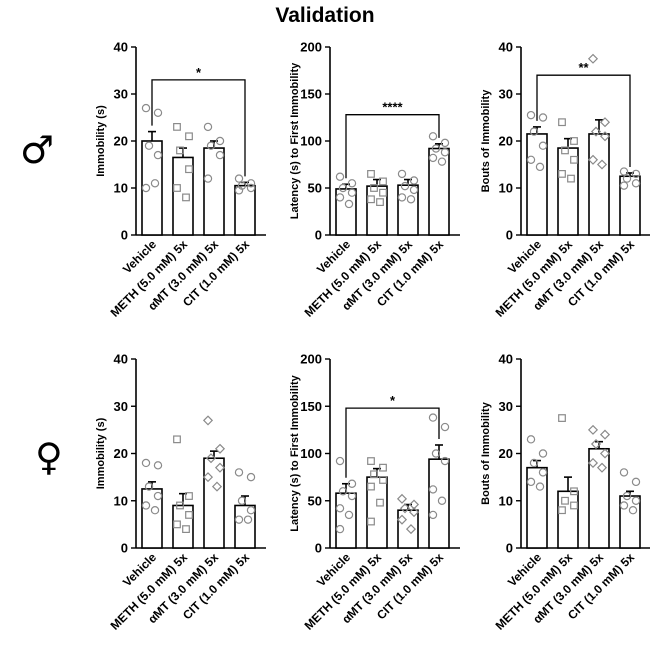 This screenshot has height=663, width=650. What do you see at coordinates (101, 141) in the screenshot?
I see `y-axis-label: Immobility (s)` at bounding box center [101, 141].